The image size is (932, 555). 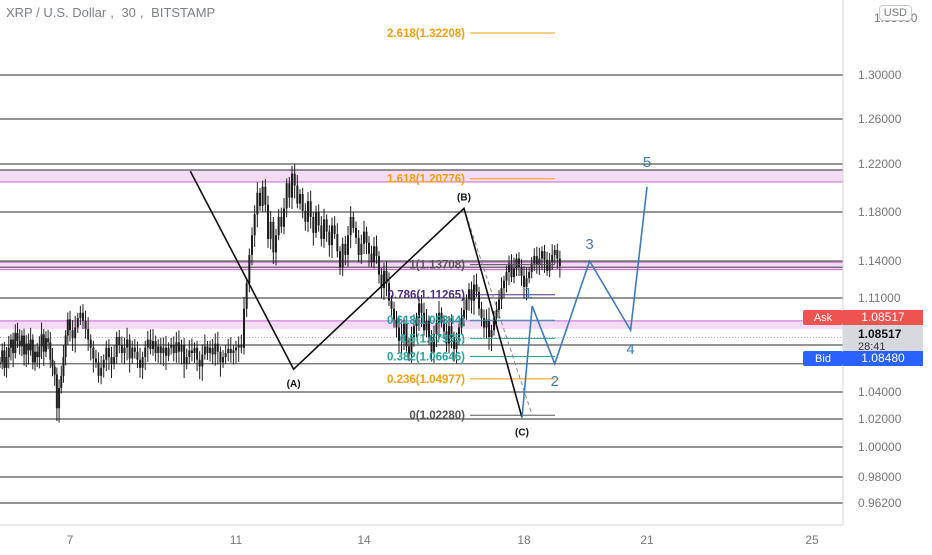 What do you see at coordinates (524, 540) in the screenshot?
I see `time-tick-label: 18` at bounding box center [524, 540].